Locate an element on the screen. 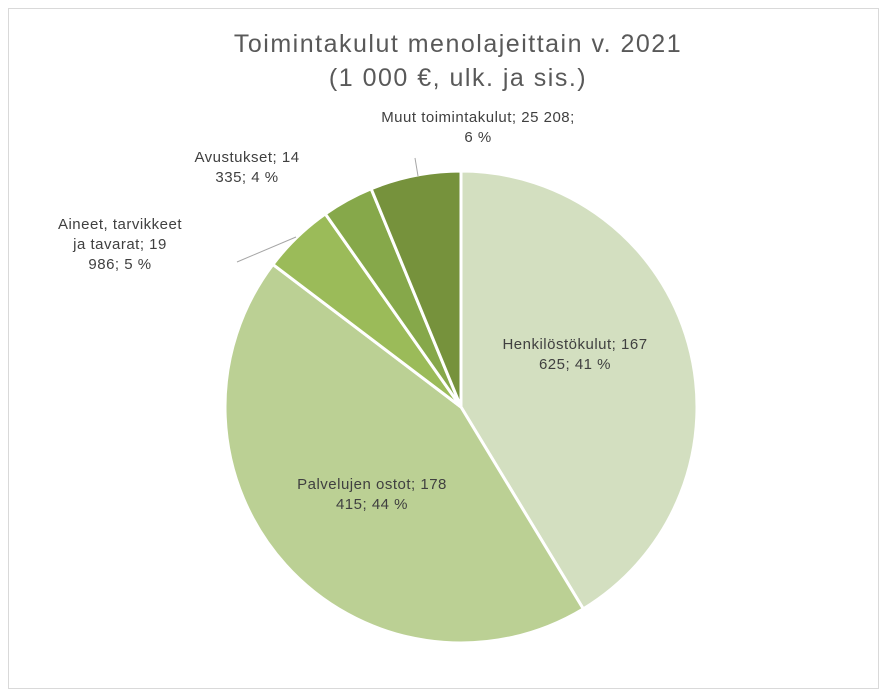  data-label: Palvelujen ostot; 178 415; 44 % is located at coordinates (372, 494).